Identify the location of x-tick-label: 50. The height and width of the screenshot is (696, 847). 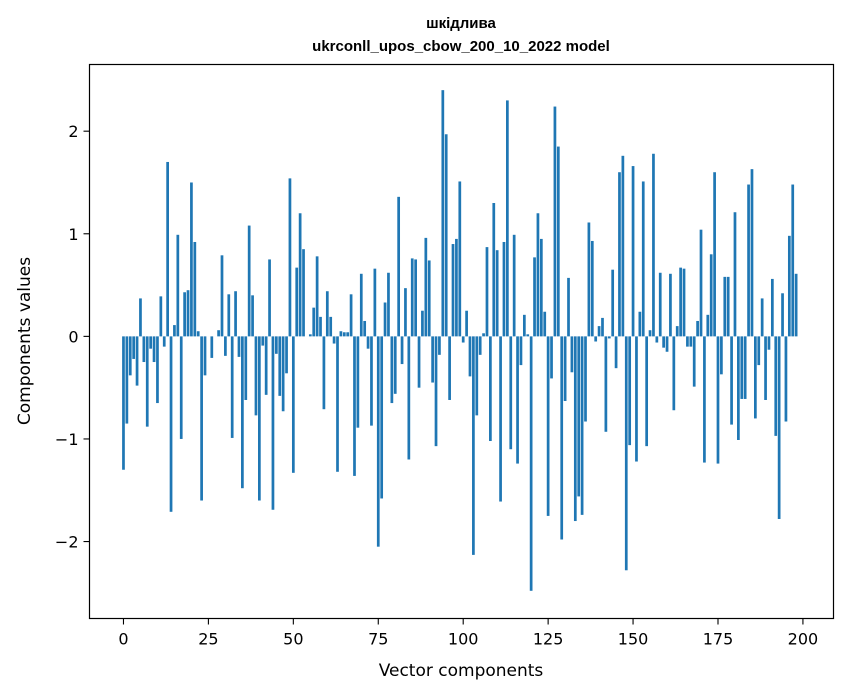
(293, 639).